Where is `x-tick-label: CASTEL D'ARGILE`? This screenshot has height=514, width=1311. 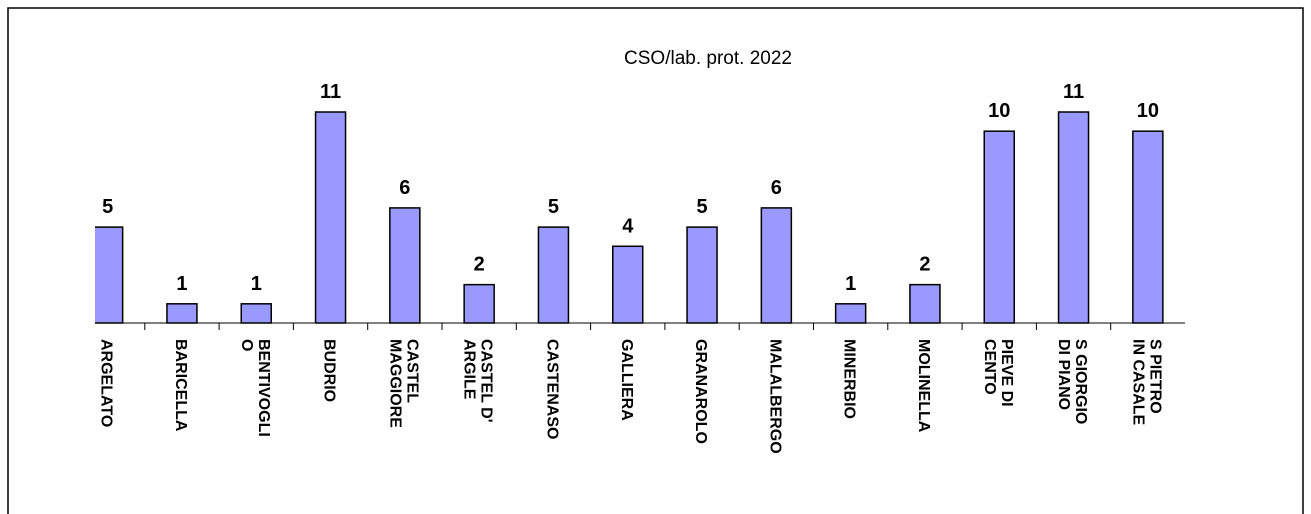
x-tick-label: CASTEL D'ARGILE is located at coordinates (478, 381).